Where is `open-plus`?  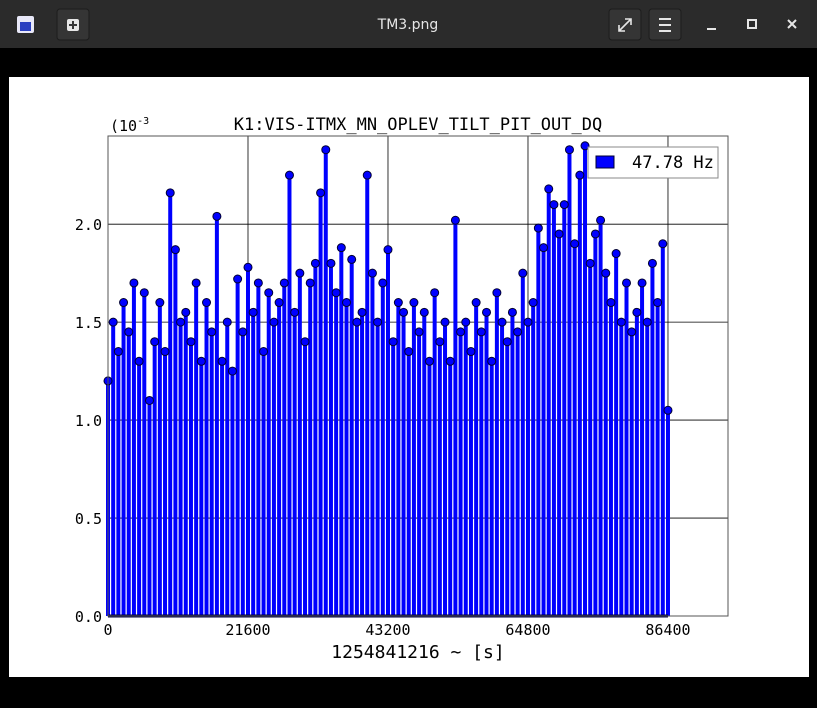 open-plus is located at coordinates (73, 25).